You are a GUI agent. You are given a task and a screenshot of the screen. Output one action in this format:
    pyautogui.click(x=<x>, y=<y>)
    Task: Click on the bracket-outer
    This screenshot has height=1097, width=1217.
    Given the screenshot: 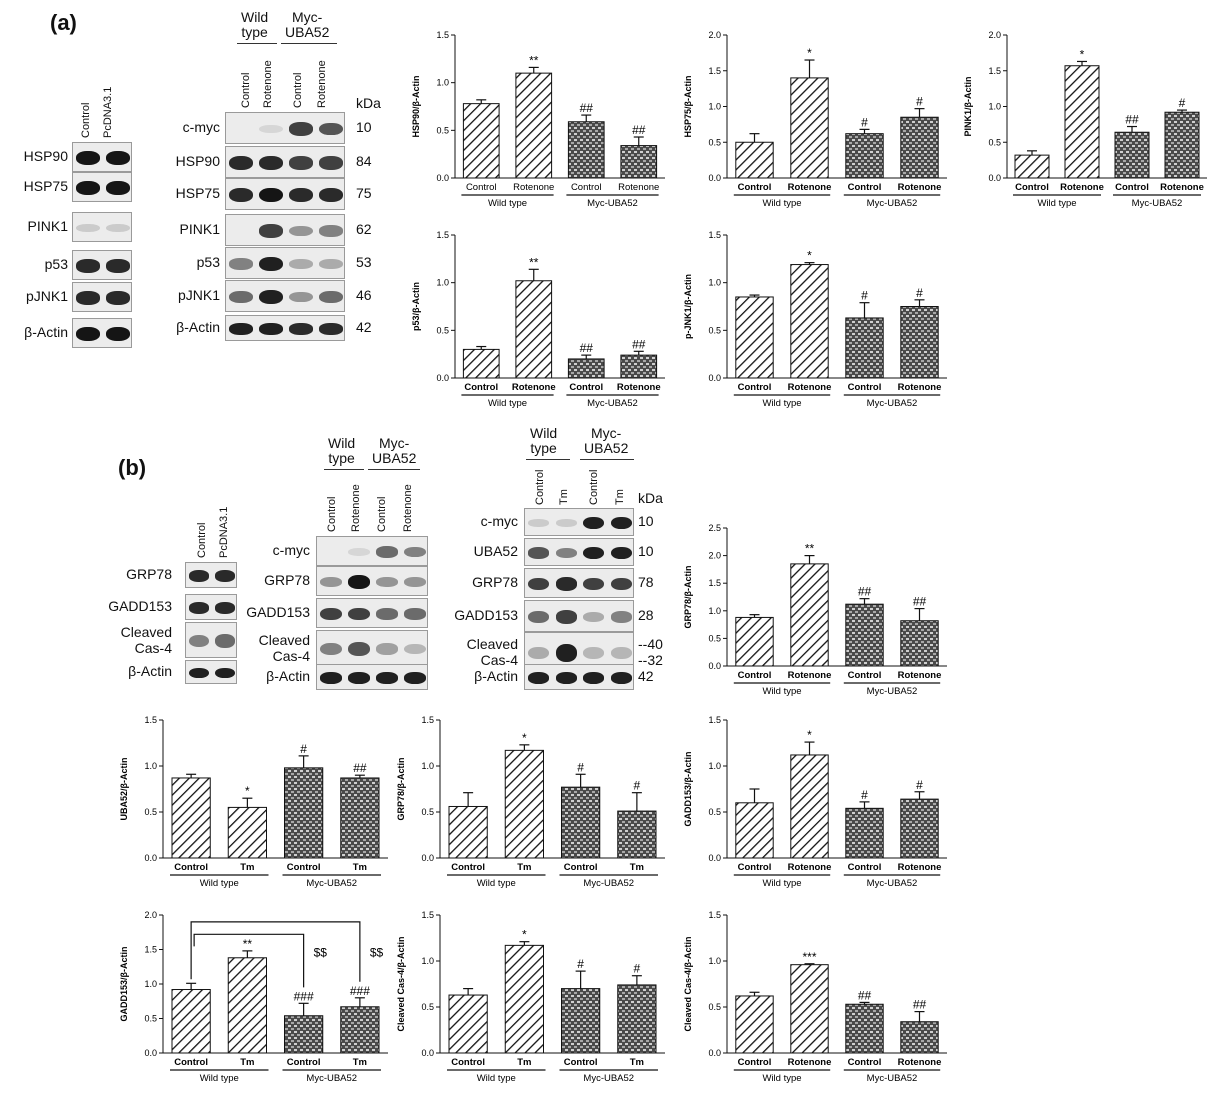 What is the action you would take?
    pyautogui.click(x=275, y=951)
    